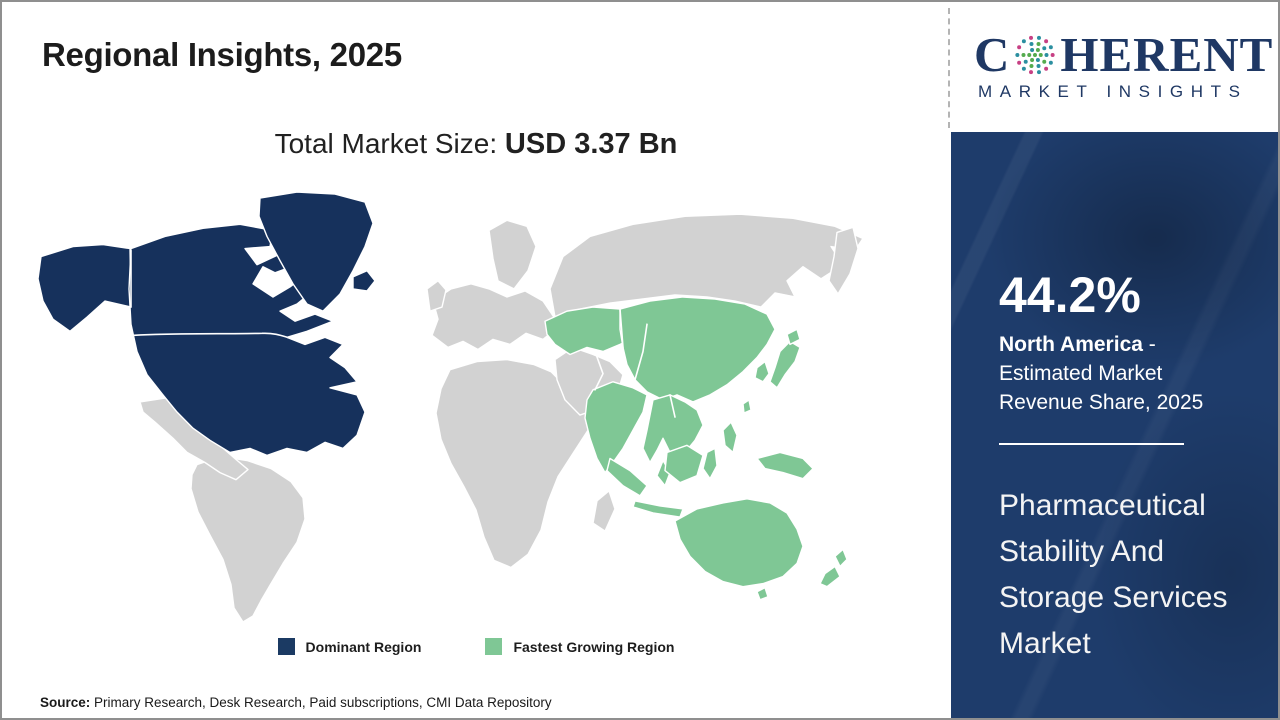 The image size is (1280, 720). What do you see at coordinates (222, 54) in the screenshot?
I see `page-title: Regional Insights, 2025` at bounding box center [222, 54].